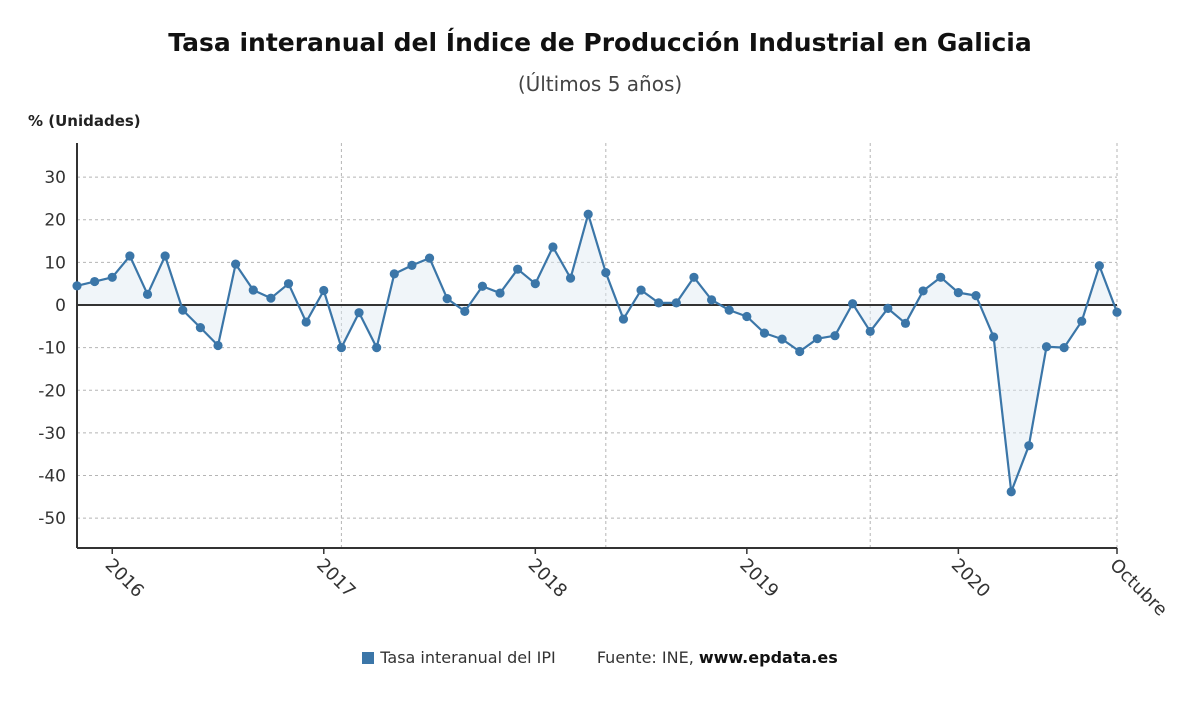  Describe the element at coordinates (52, 391) in the screenshot. I see `y-tick-label: -20` at that location.